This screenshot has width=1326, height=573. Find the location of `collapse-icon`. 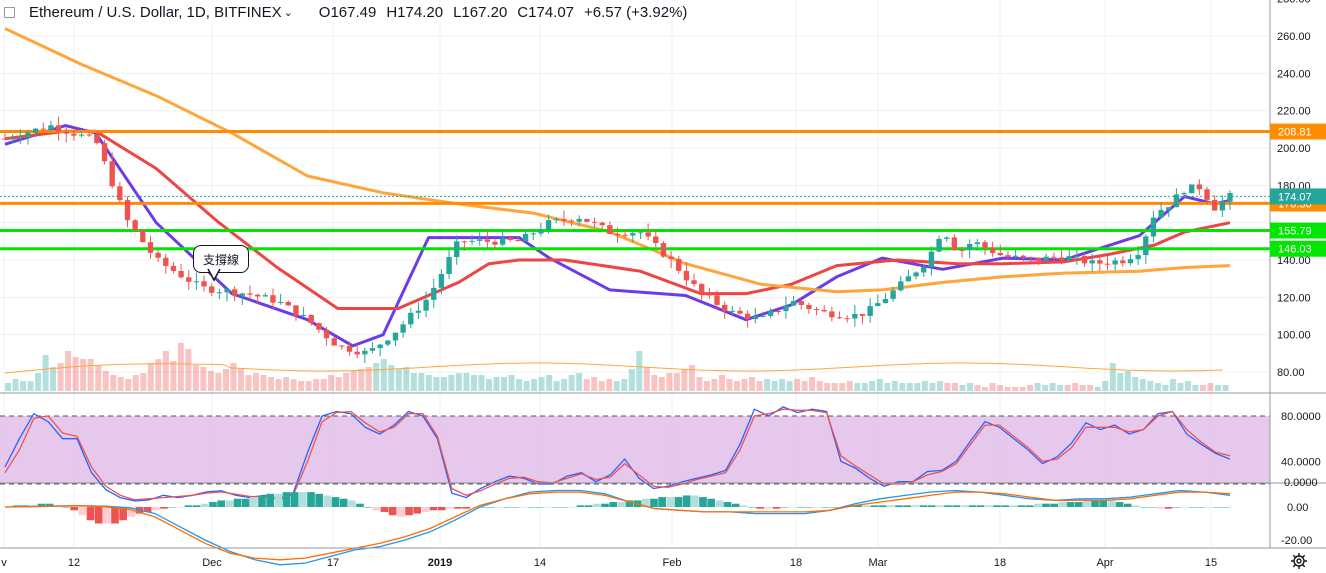

collapse-icon is located at coordinates (9, 12).